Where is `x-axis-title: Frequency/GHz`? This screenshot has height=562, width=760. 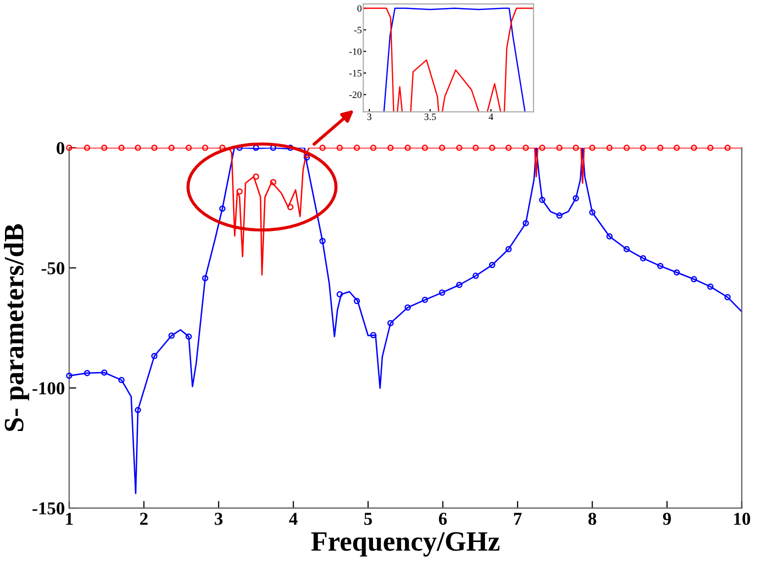 x-axis-title: Frequency/GHz is located at coordinates (405, 544).